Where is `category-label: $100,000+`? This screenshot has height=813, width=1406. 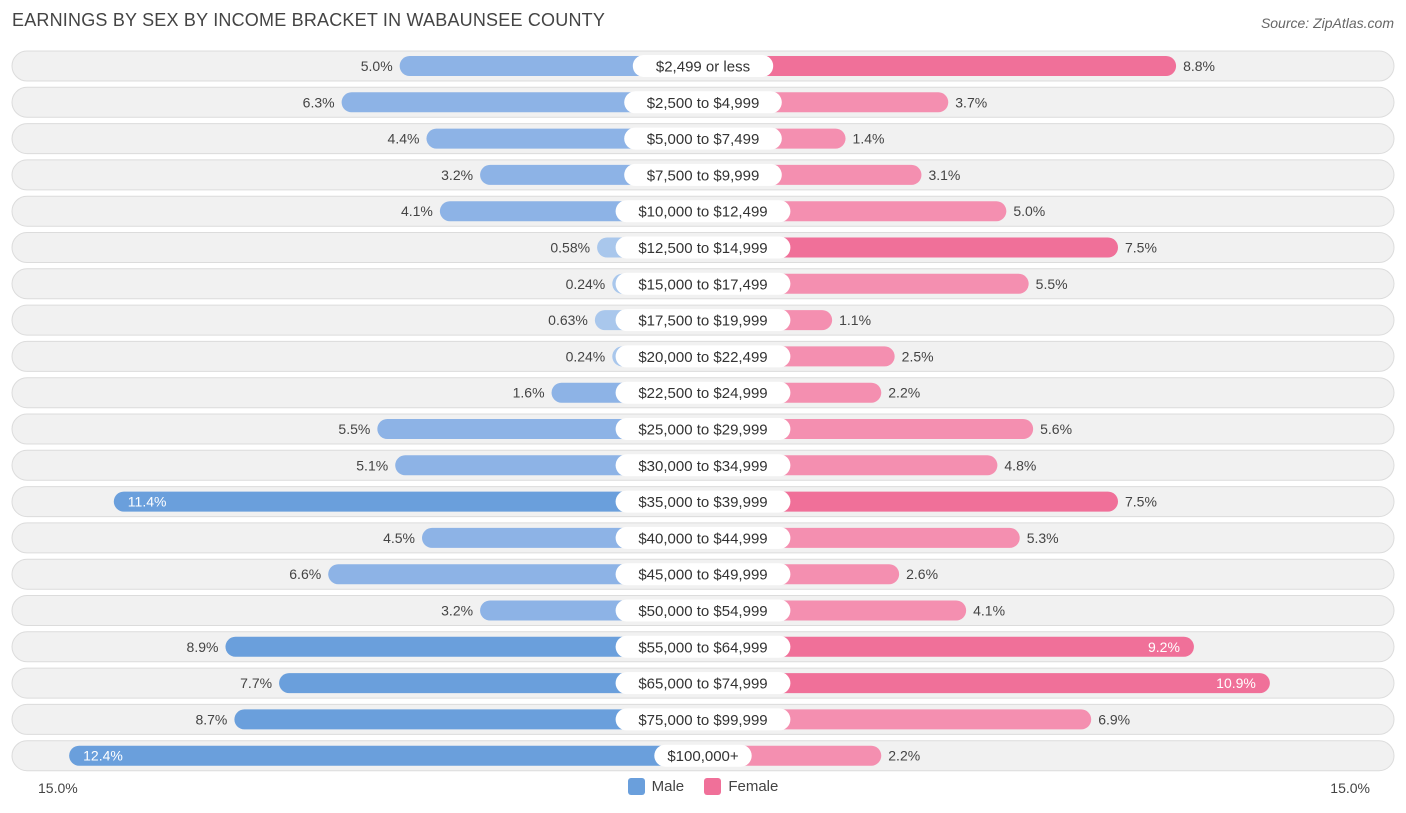
category-label: $100,000+ is located at coordinates (703, 756).